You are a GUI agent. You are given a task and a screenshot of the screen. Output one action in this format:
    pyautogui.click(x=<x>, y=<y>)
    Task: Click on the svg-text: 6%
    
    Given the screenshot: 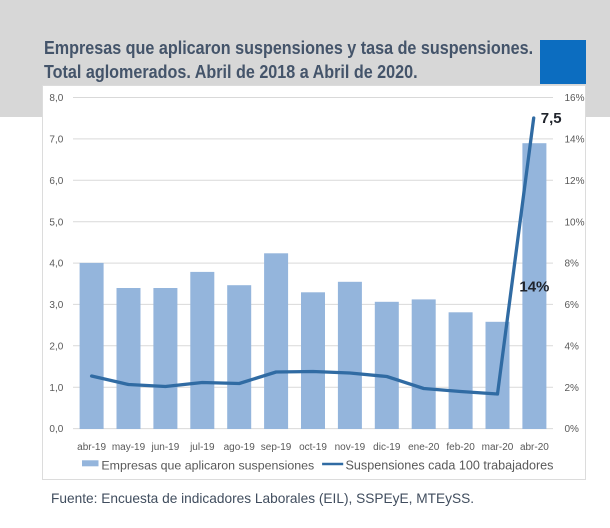 What is the action you would take?
    pyautogui.click(x=572, y=305)
    